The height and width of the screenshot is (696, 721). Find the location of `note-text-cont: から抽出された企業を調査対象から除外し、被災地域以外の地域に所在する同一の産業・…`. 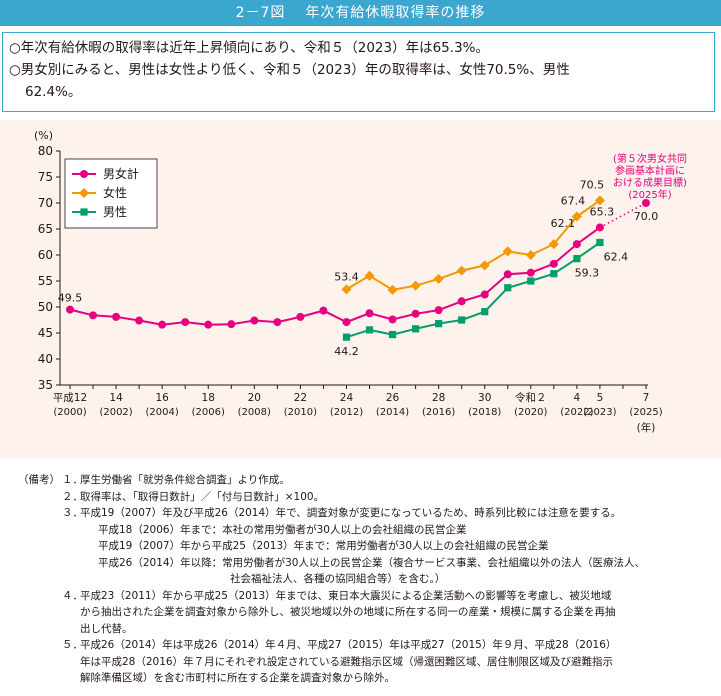

note-text-cont: から抽出された企業を調査対象から除外し、被災地域以外の地域に所在する同一の産業・… is located at coordinates (348, 612).